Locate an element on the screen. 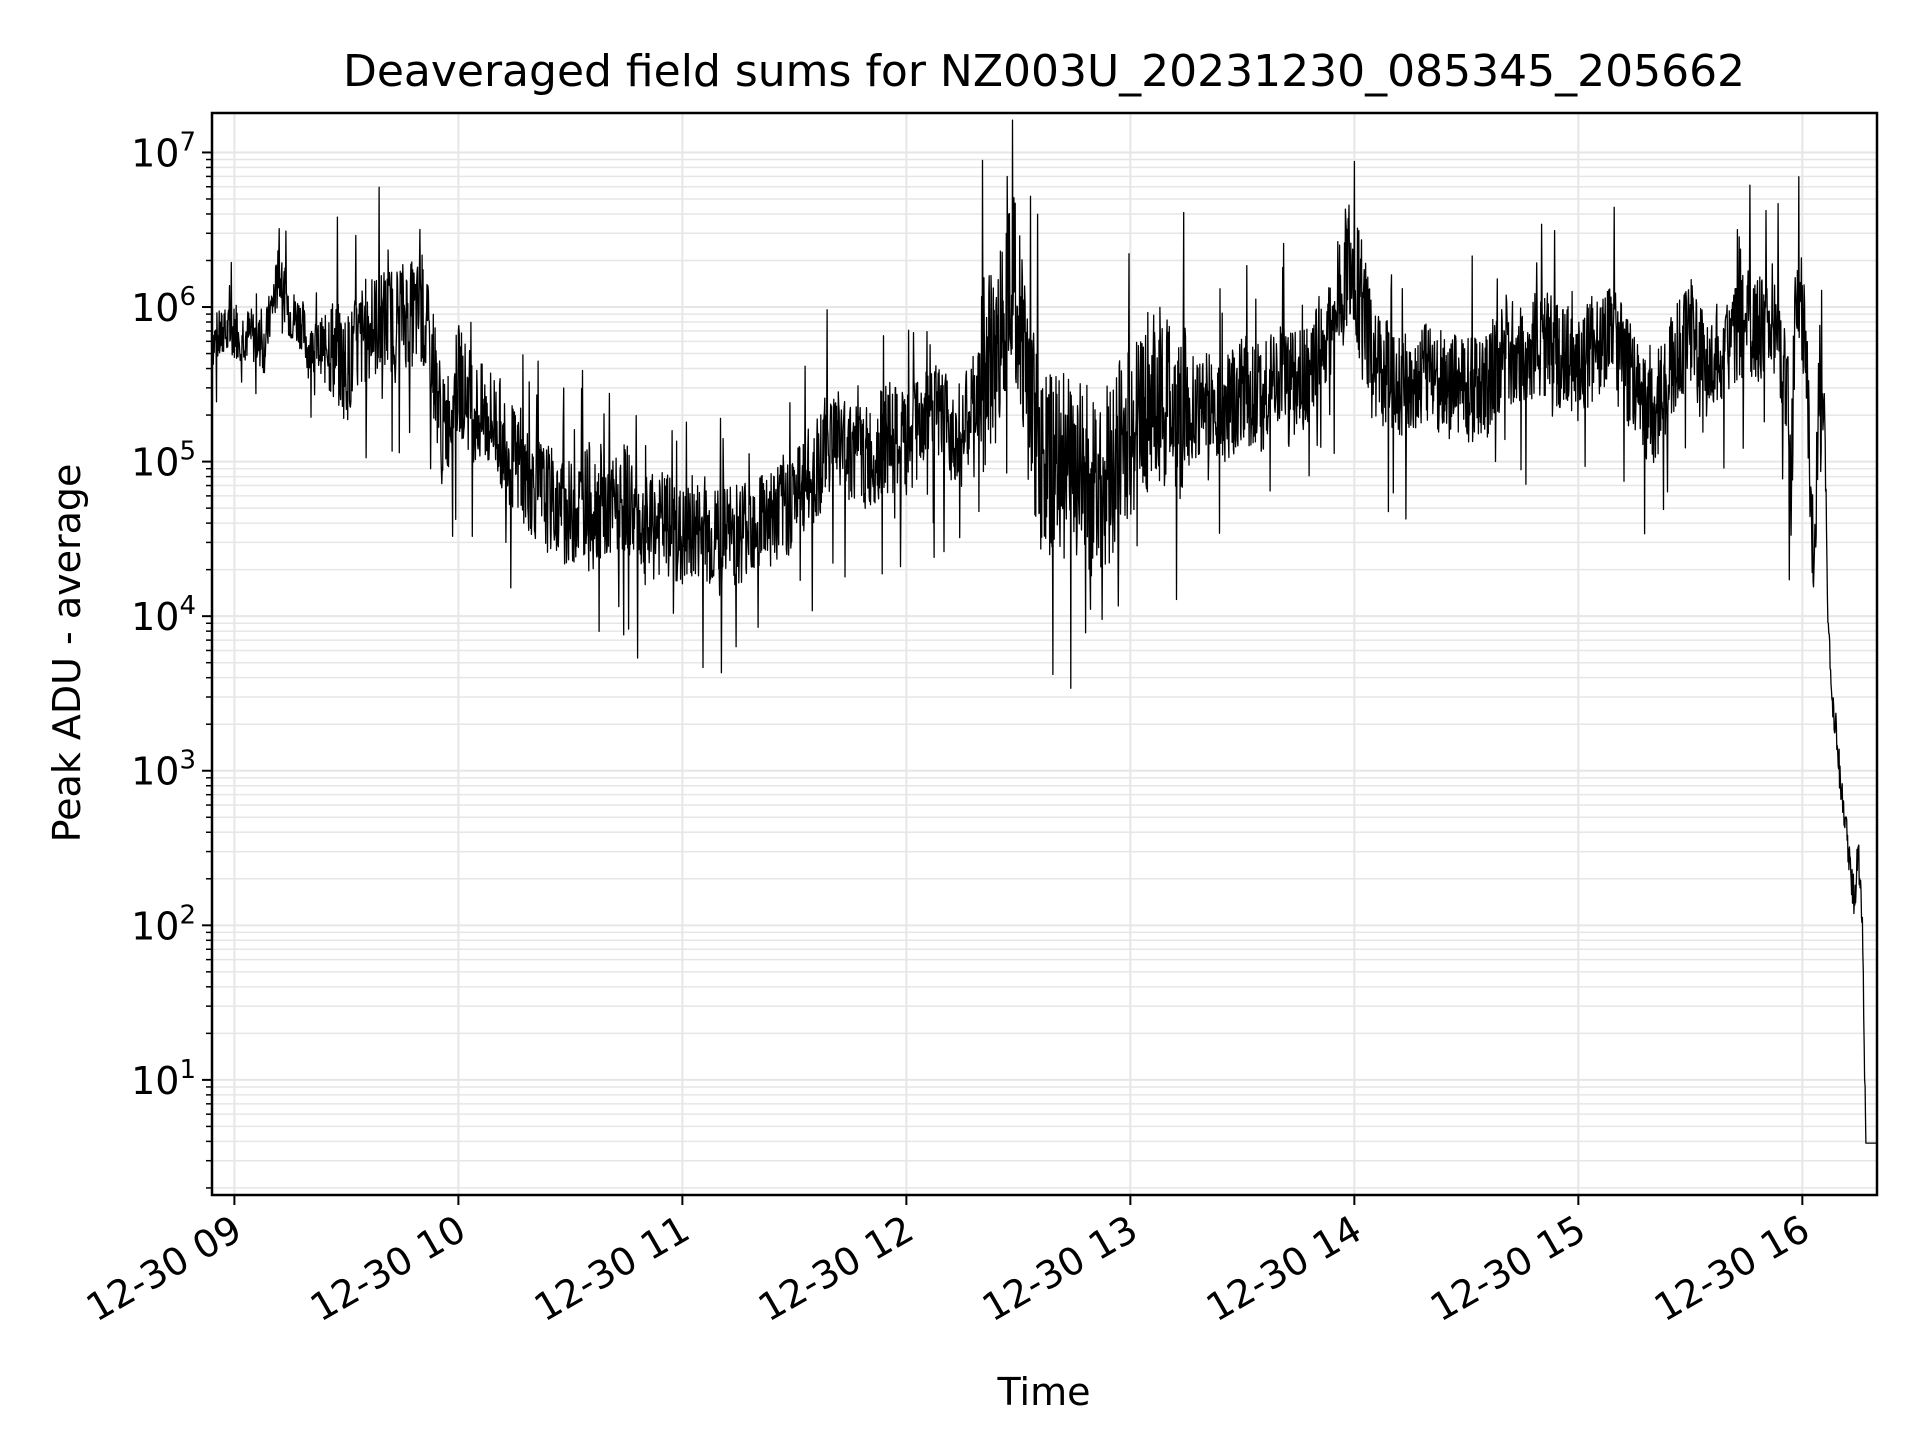  y-tick-label: 10⁷ is located at coordinates (163, 151).